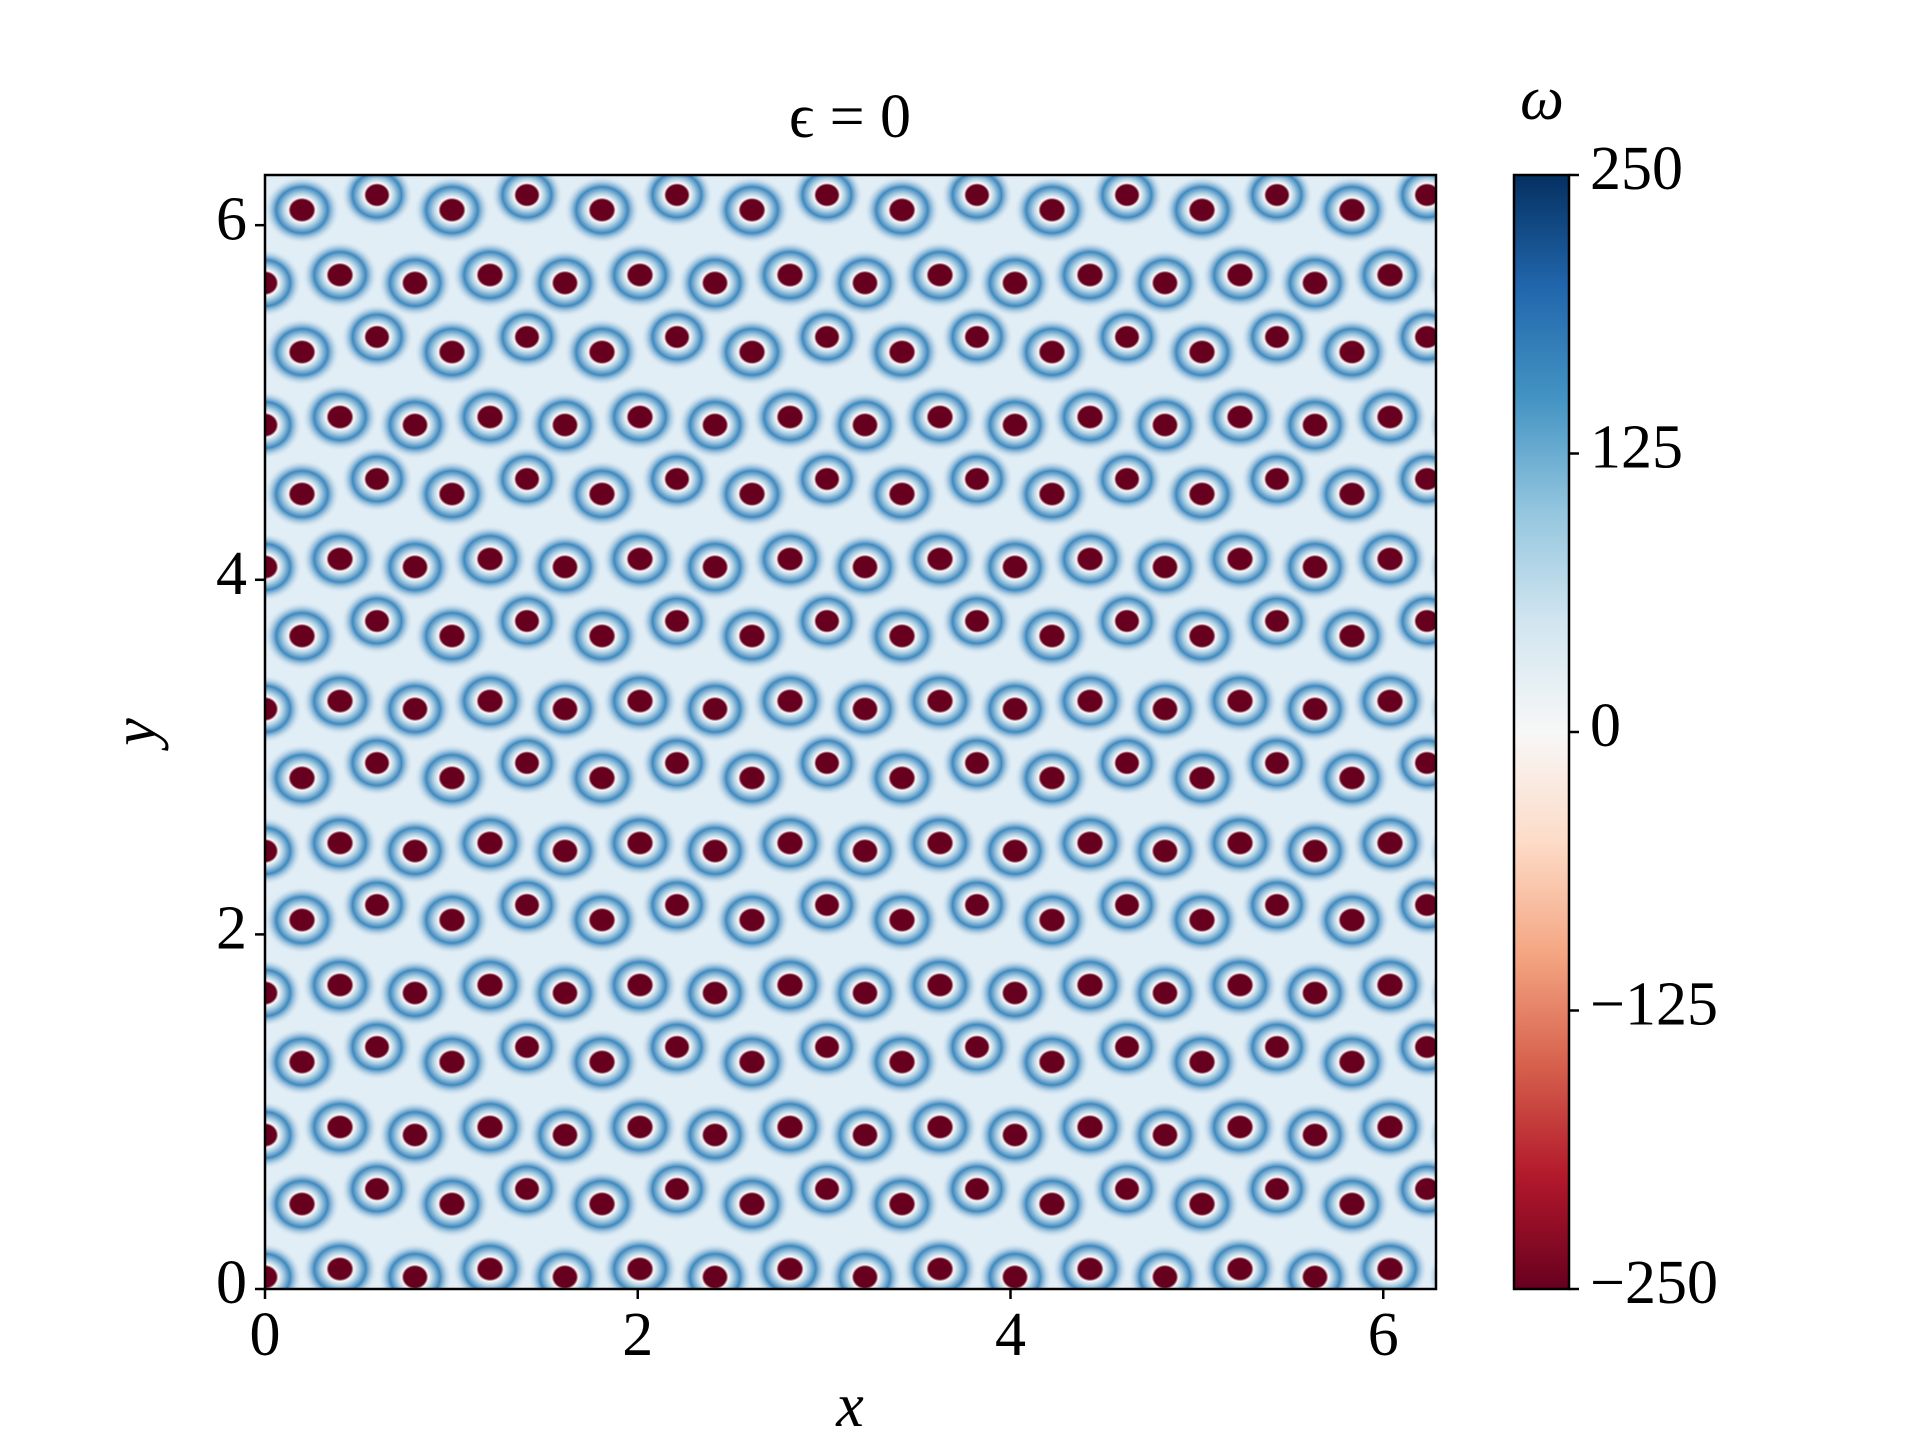 The width and height of the screenshot is (1920, 1440). Describe the element at coordinates (231, 219) in the screenshot. I see `y-tick-label: 6` at that location.